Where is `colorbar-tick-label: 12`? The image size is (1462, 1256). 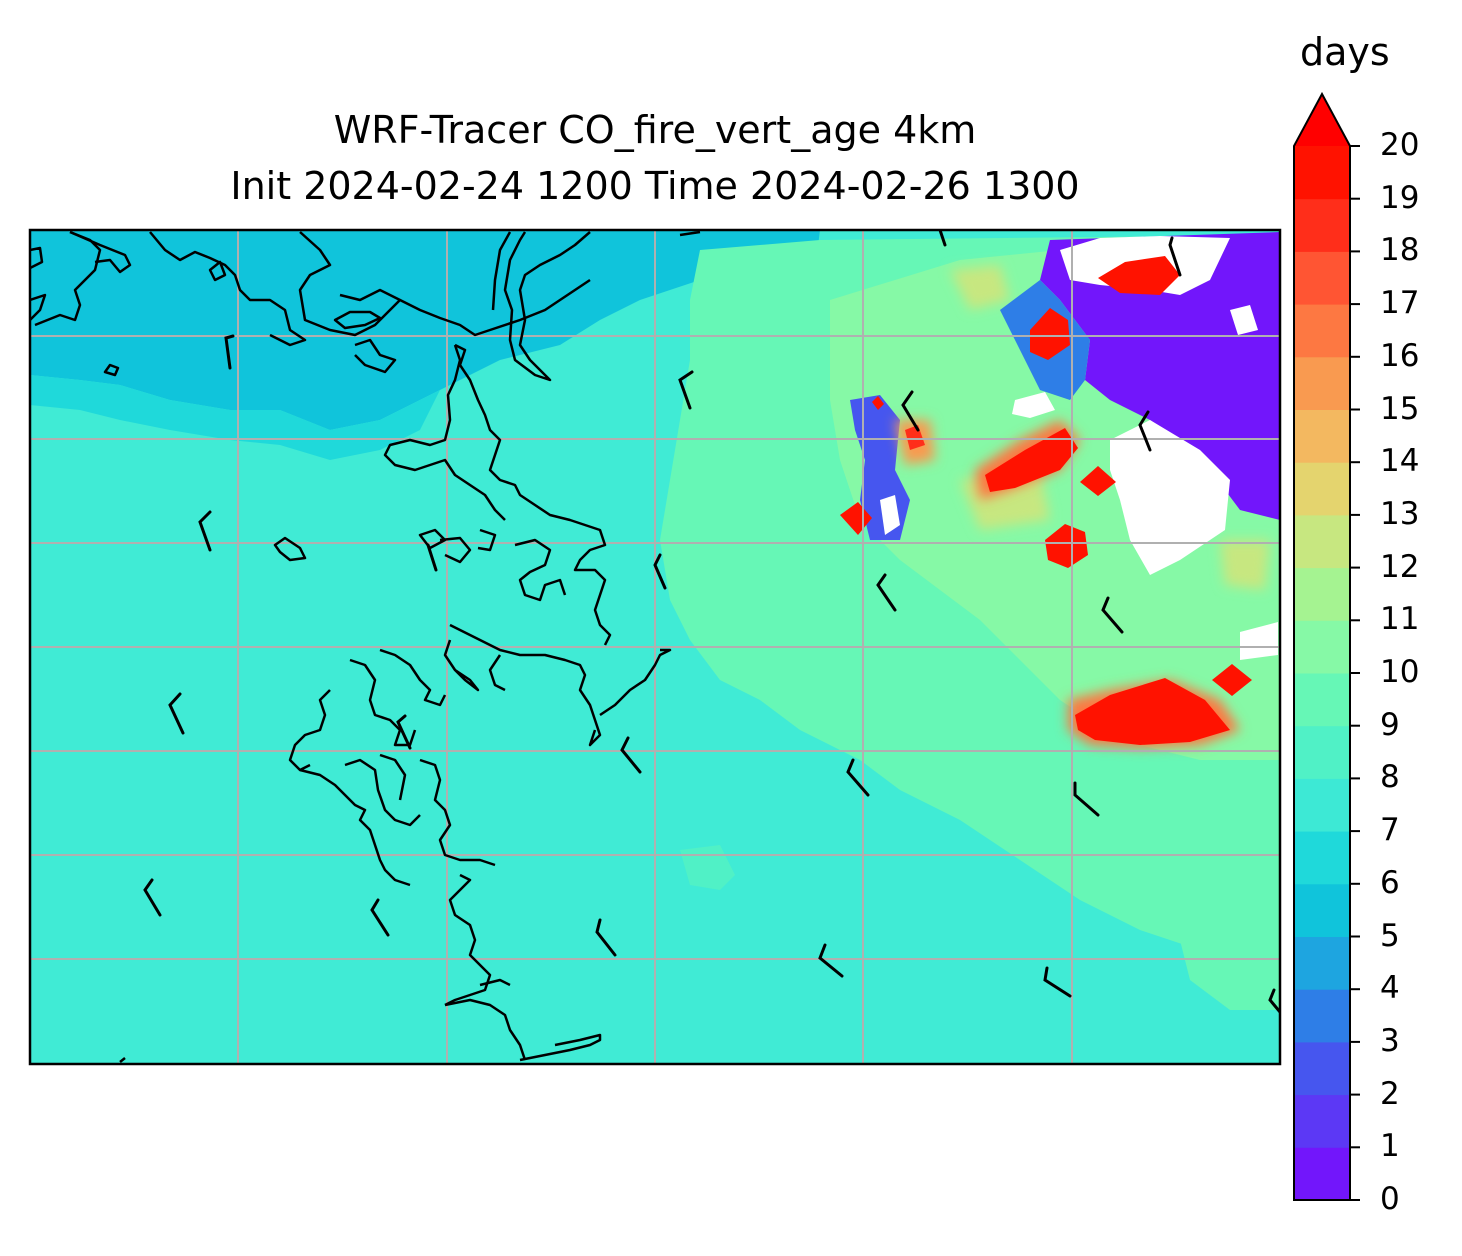
colorbar-tick-label: 12 is located at coordinates (1400, 566).